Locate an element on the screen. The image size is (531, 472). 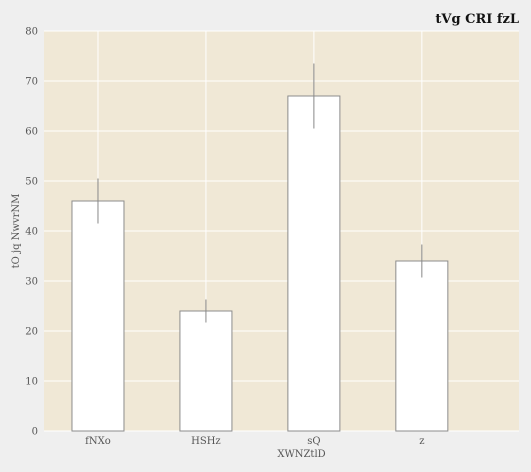
y-tick-label: 50 is located at coordinates (31, 182).